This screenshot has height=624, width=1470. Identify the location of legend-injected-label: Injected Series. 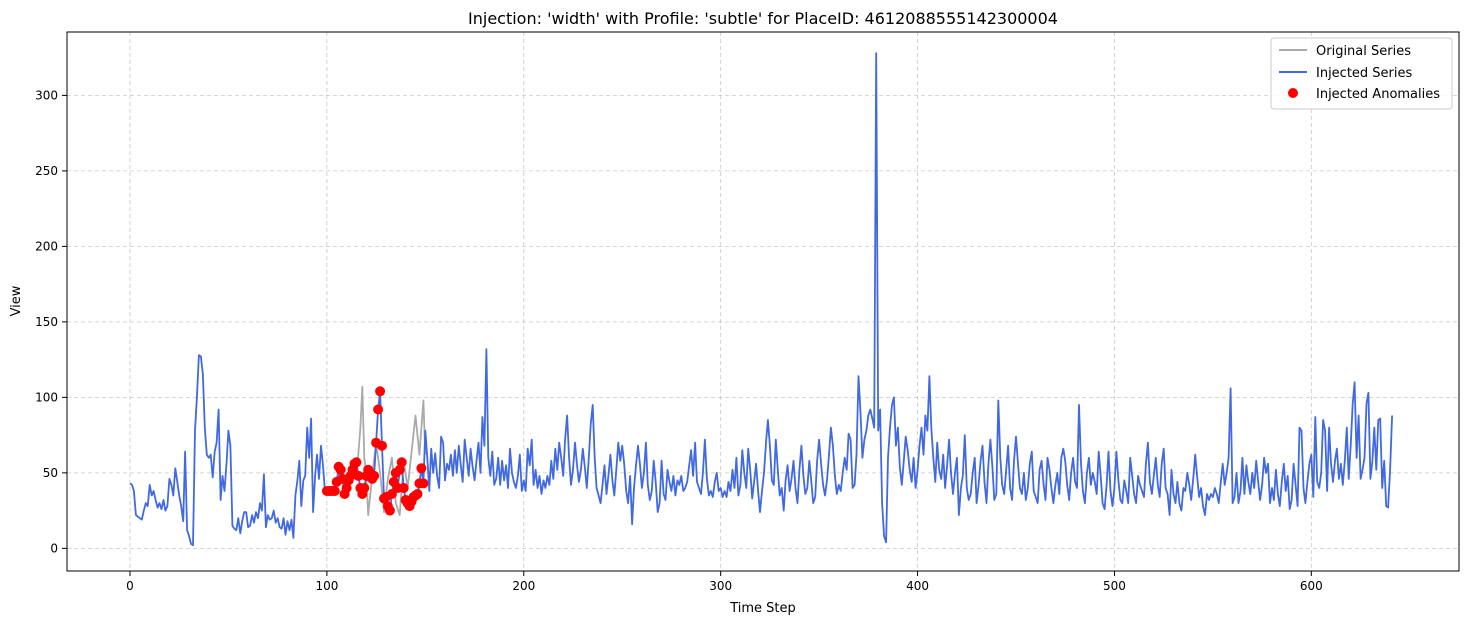
(1364, 73).